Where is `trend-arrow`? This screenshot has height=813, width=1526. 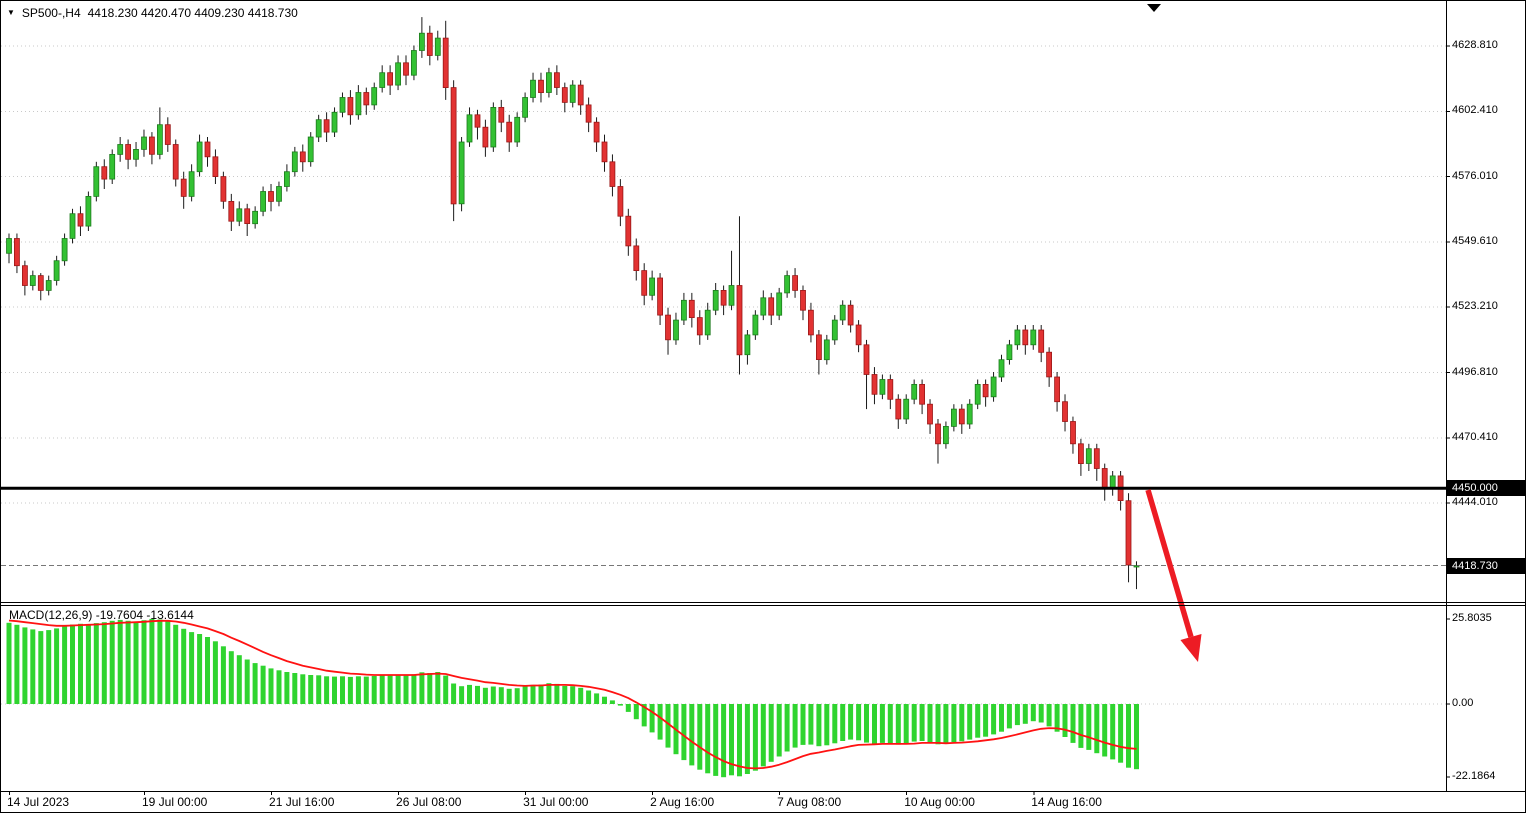 trend-arrow is located at coordinates (1173, 575).